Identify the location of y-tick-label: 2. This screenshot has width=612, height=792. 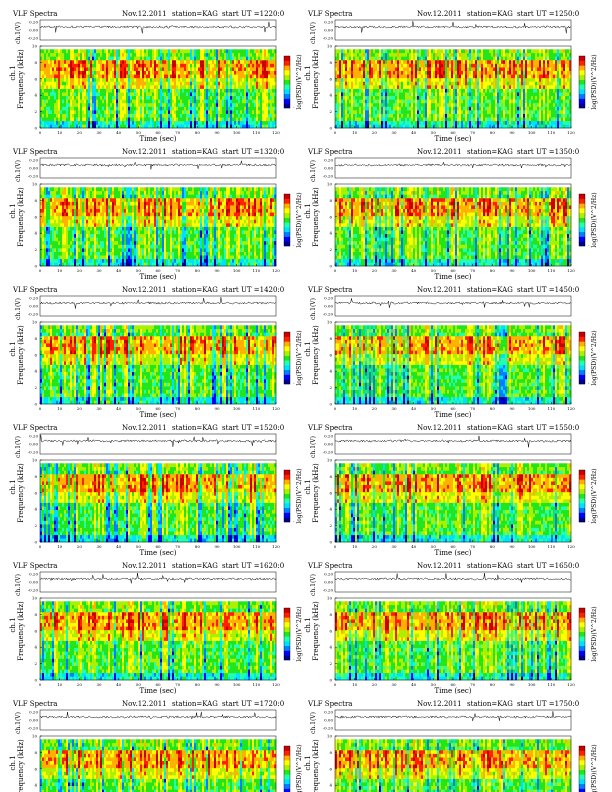
(35, 111).